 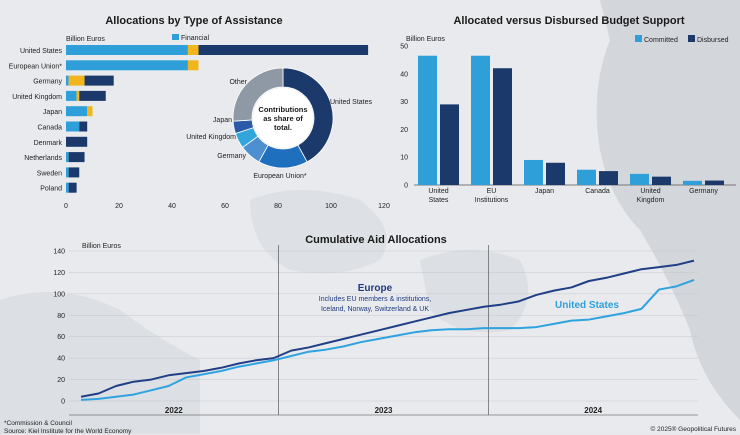 What do you see at coordinates (47, 82) in the screenshot?
I see `p1-category-label: Germany` at bounding box center [47, 82].